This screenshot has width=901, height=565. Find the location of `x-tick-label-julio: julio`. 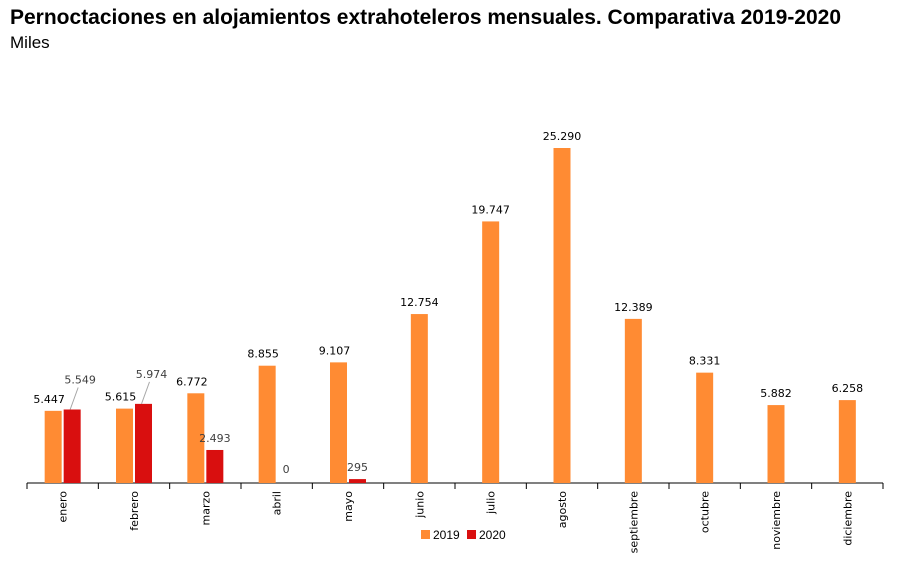

x-tick-label-julio: julio is located at coordinates (491, 503).